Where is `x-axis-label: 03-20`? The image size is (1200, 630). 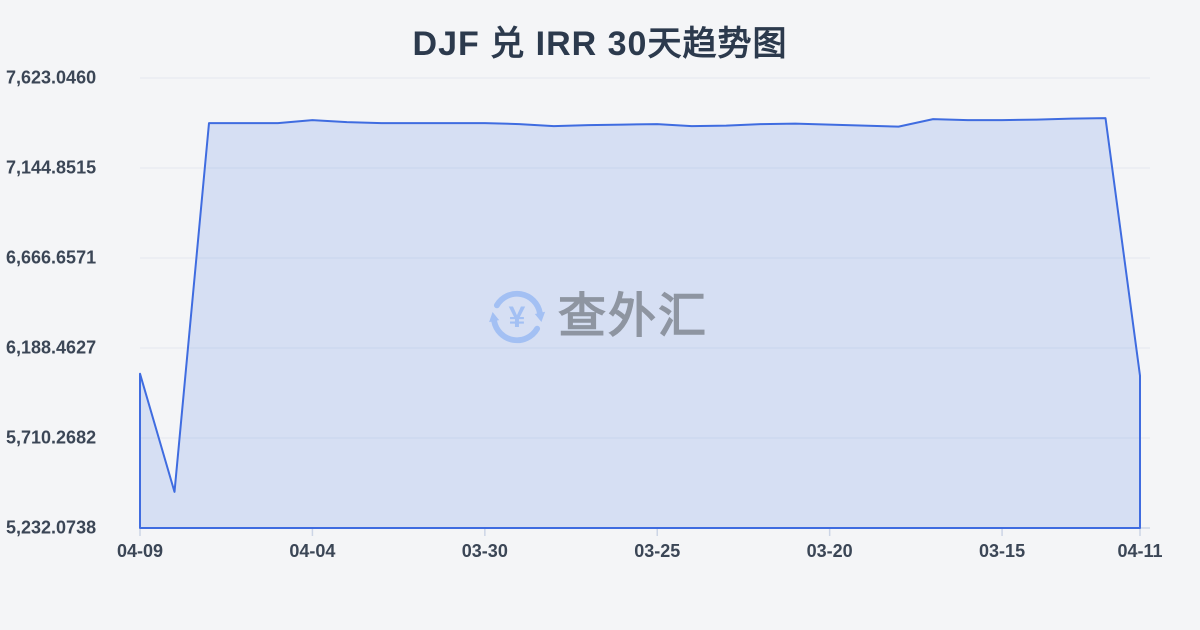 x-axis-label: 03-20 is located at coordinates (829, 551).